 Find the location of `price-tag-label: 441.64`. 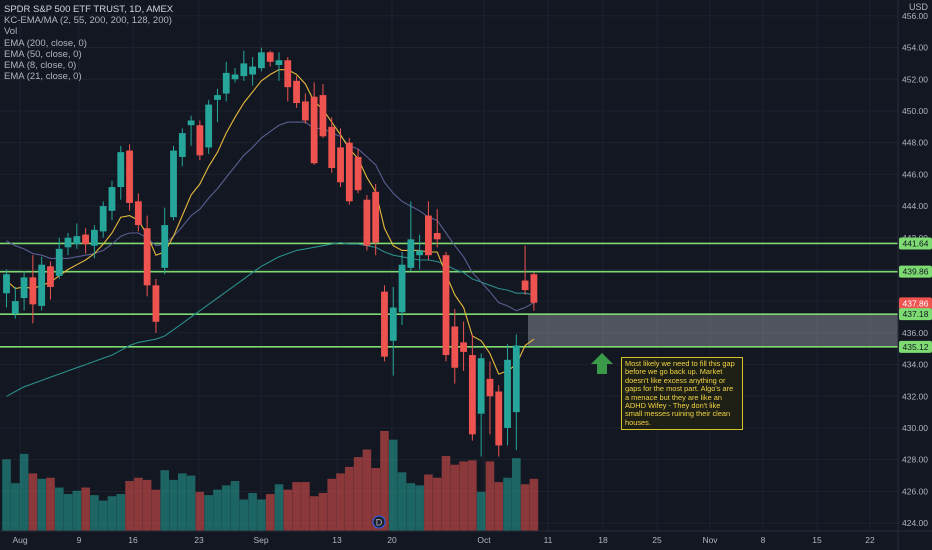

price-tag-label: 441.64 is located at coordinates (916, 243).